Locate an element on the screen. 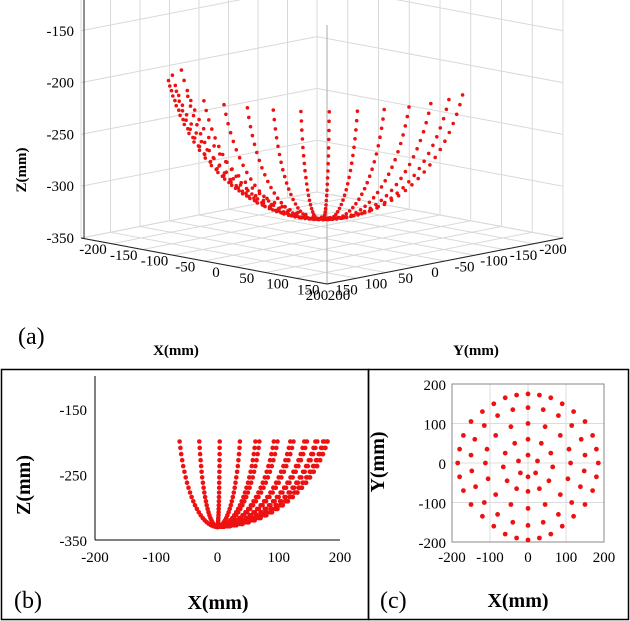 This screenshot has height=621, width=630. panel-a-points is located at coordinates (315, 145).